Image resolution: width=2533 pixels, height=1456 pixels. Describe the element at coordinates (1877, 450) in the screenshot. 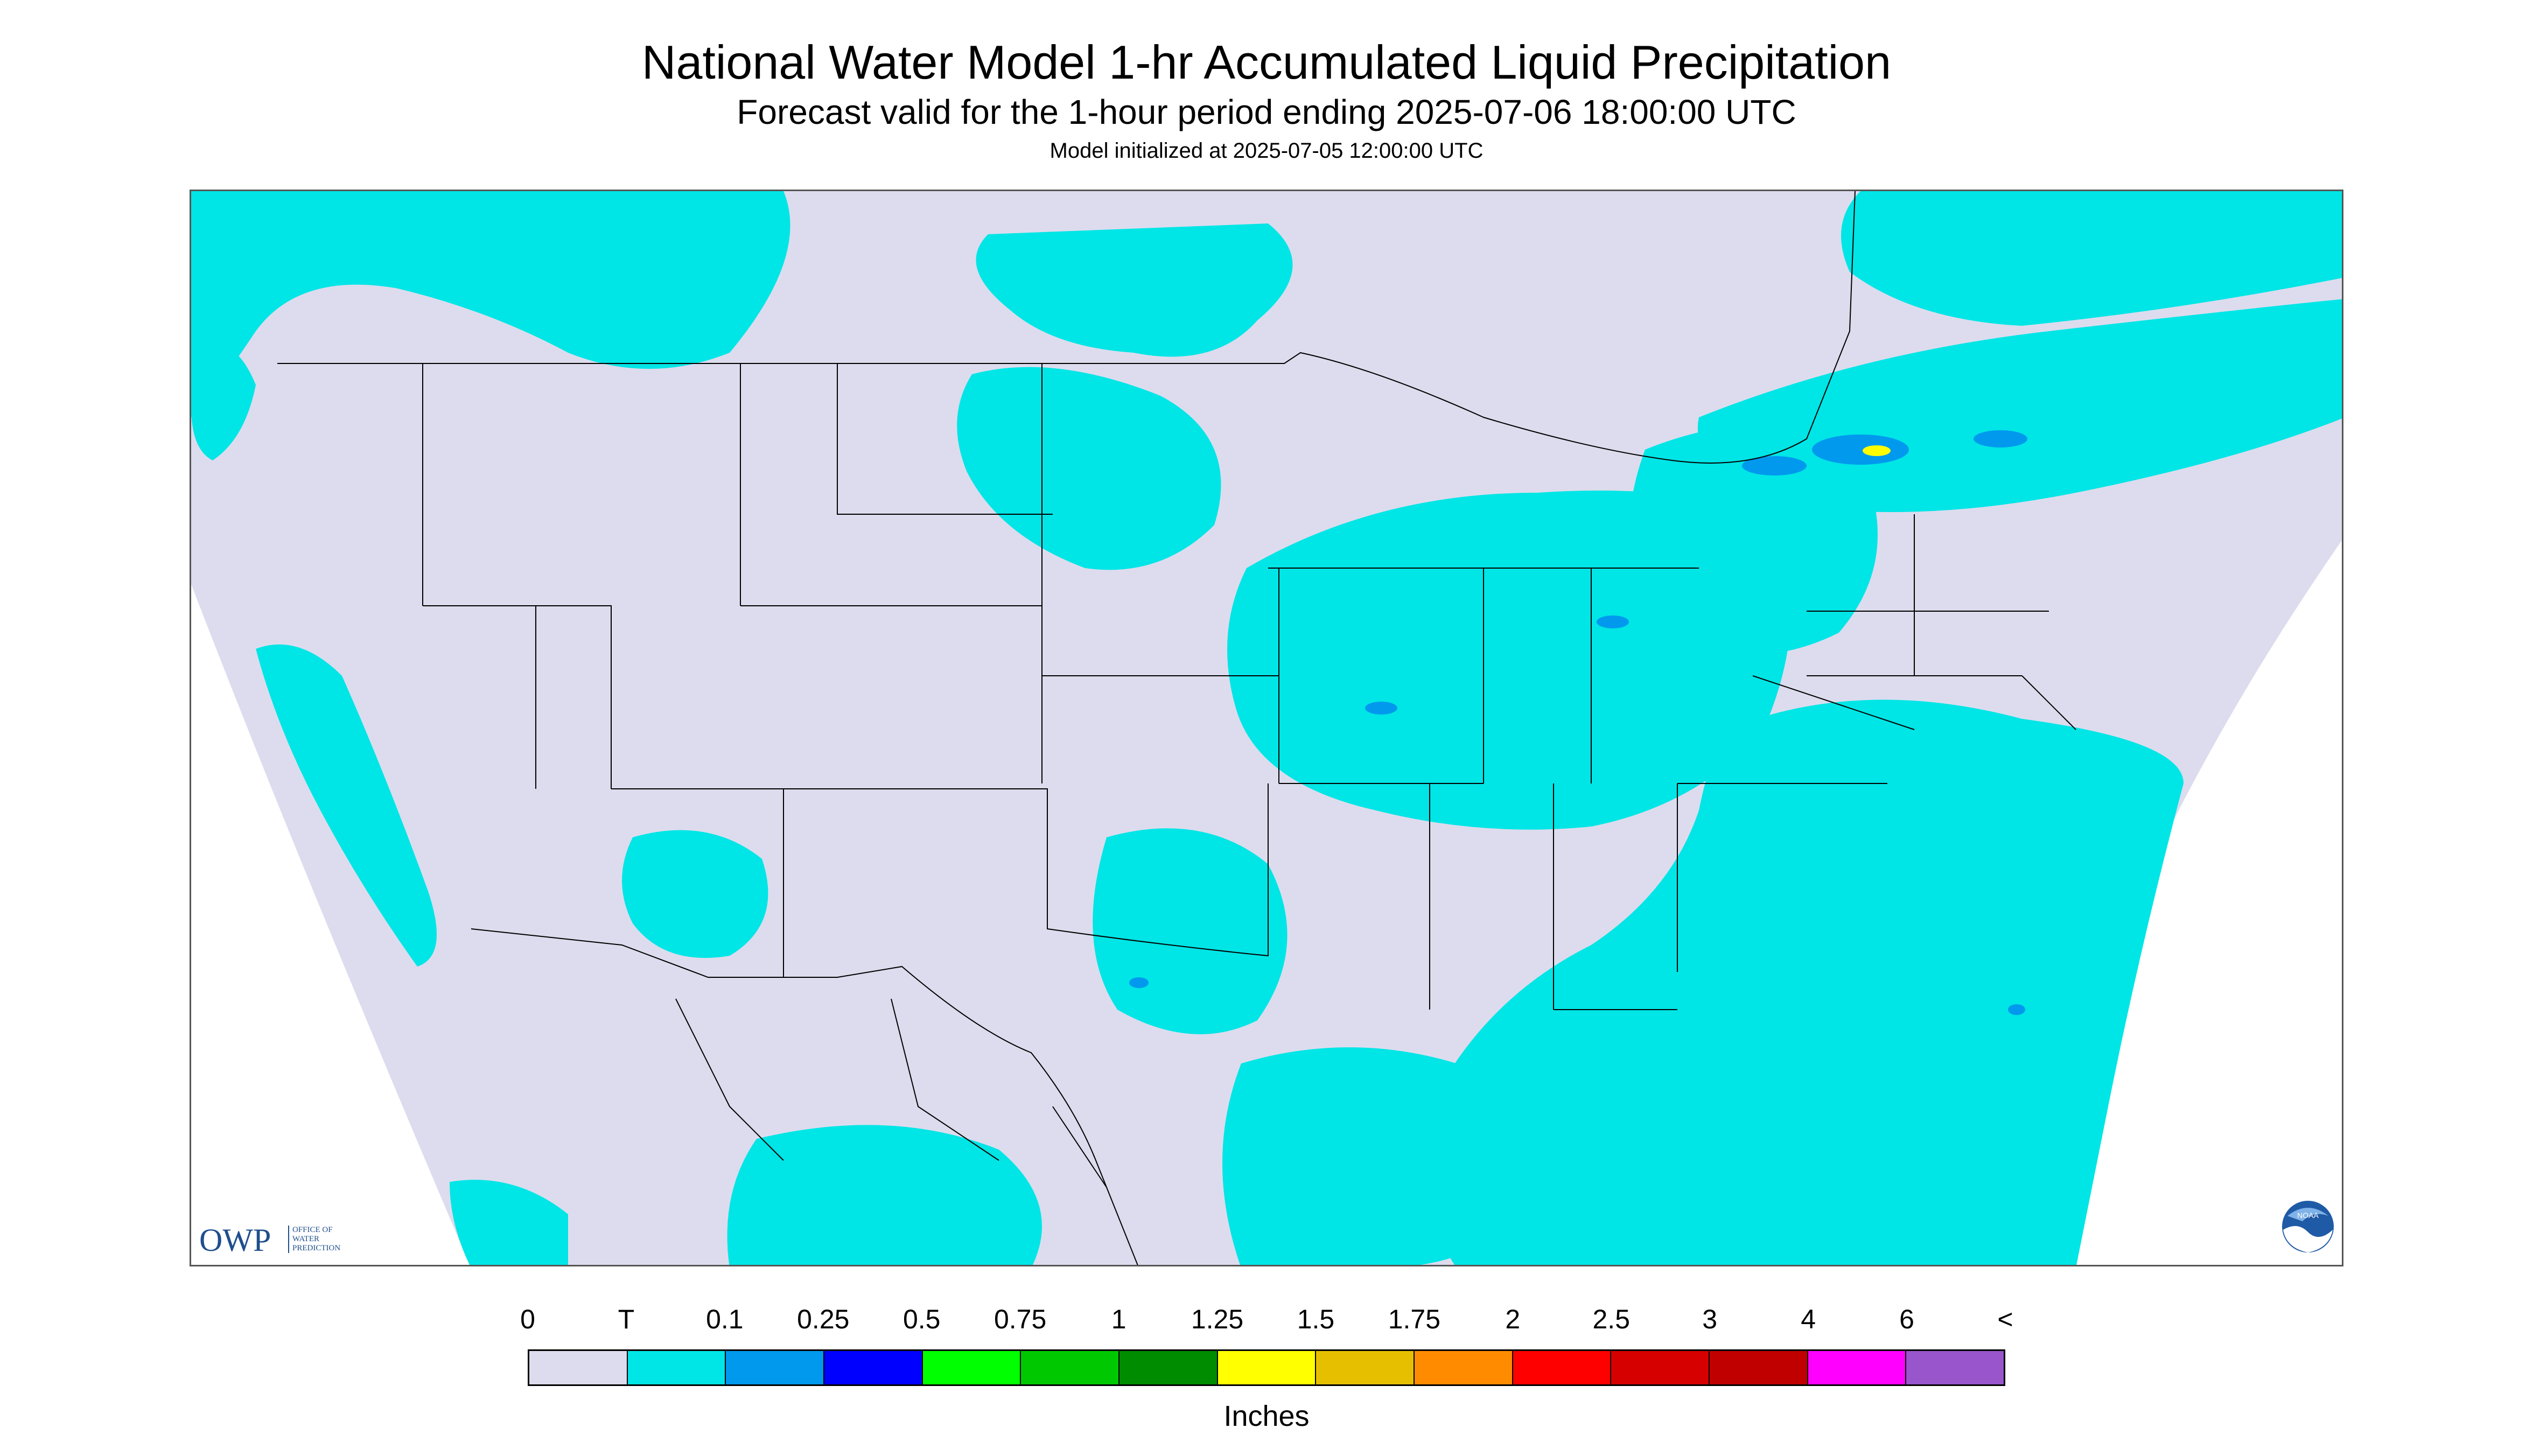

I see `max-precip-cell` at that location.